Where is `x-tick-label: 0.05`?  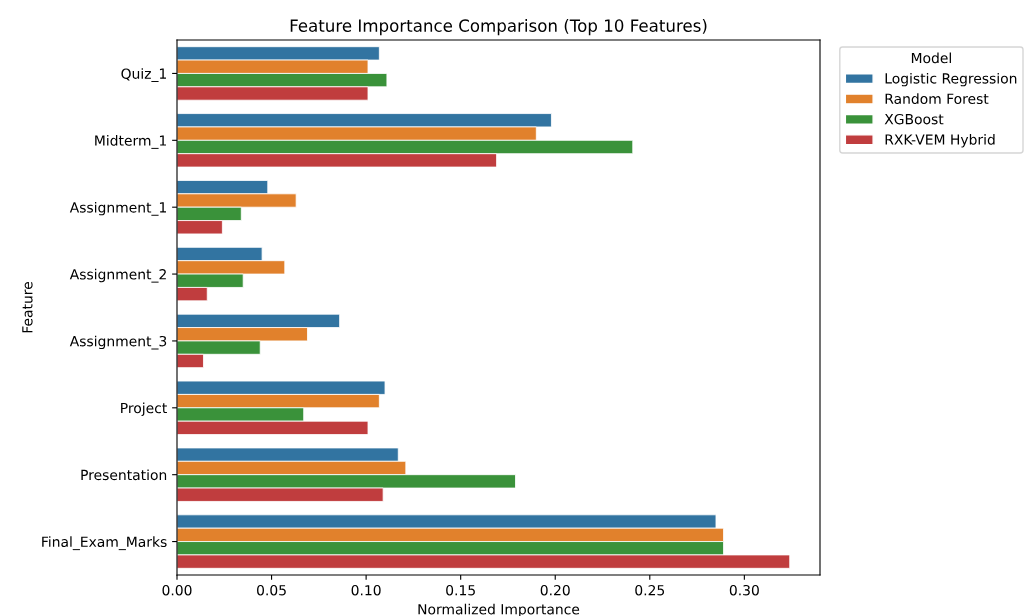
x-tick-label: 0.05 is located at coordinates (271, 590).